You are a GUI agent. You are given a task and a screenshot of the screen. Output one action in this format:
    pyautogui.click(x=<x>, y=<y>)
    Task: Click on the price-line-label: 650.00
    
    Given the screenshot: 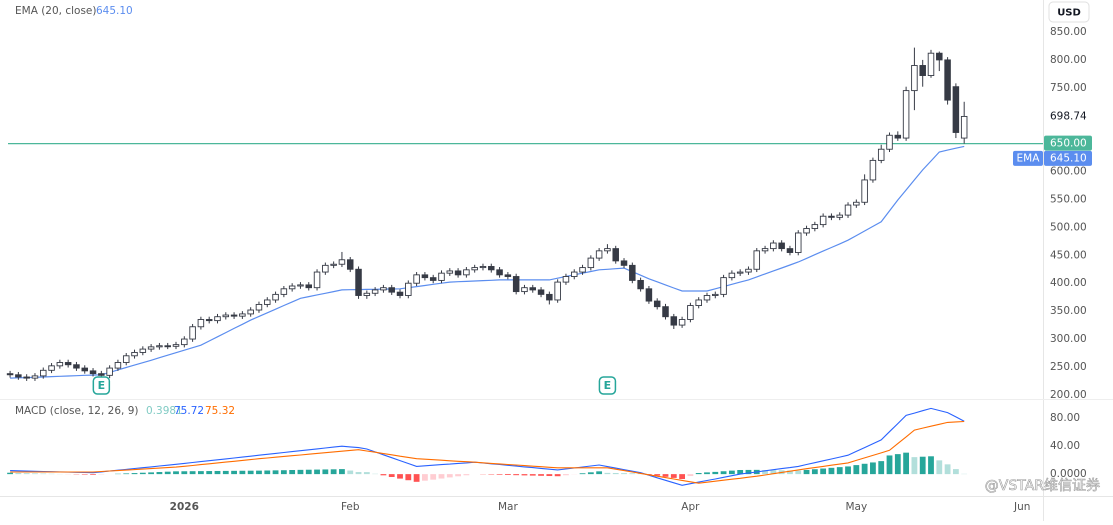 What is the action you would take?
    pyautogui.click(x=1068, y=144)
    